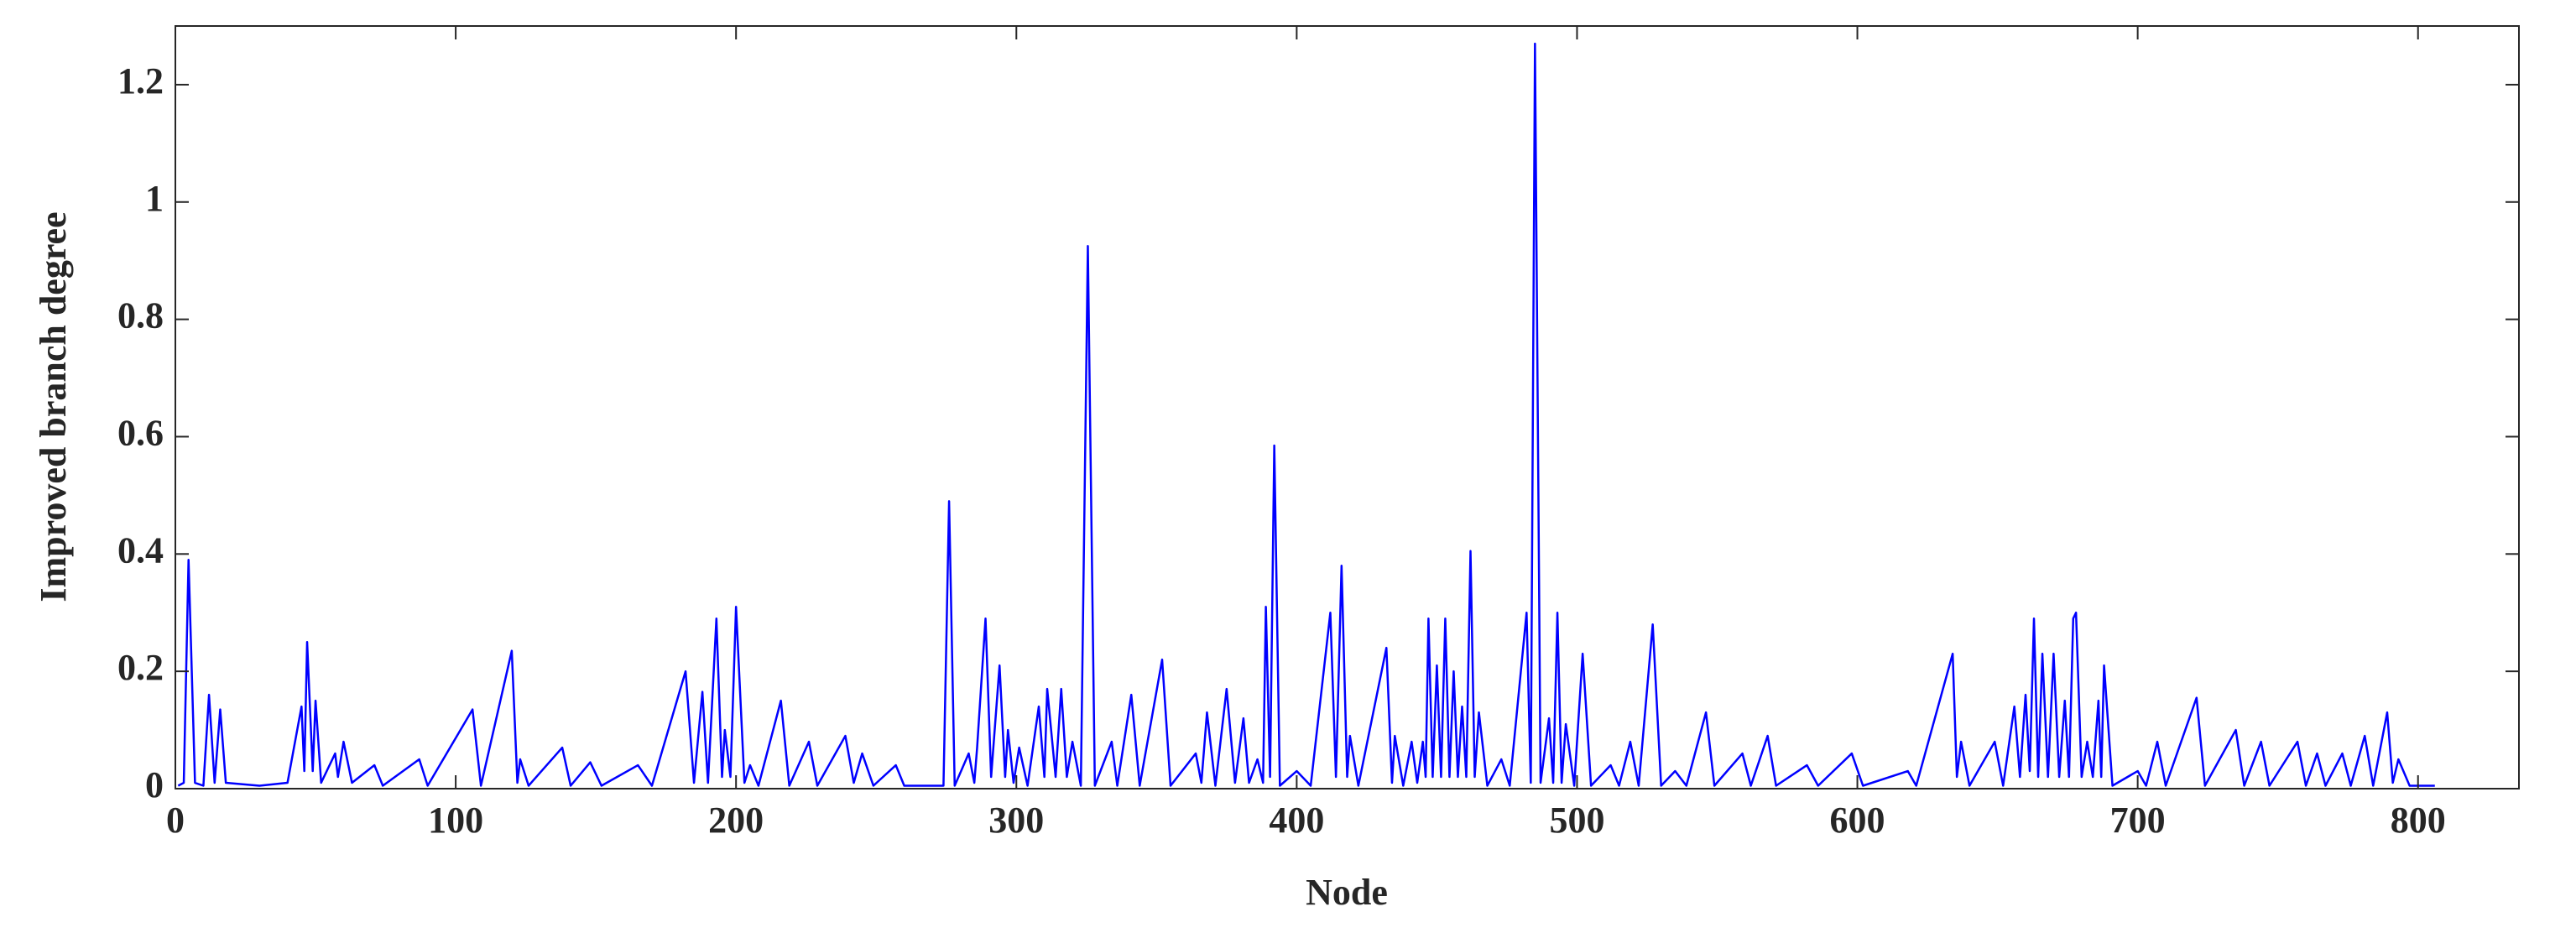  I want to click on y-tick-label: 1.2, so click(140, 81).